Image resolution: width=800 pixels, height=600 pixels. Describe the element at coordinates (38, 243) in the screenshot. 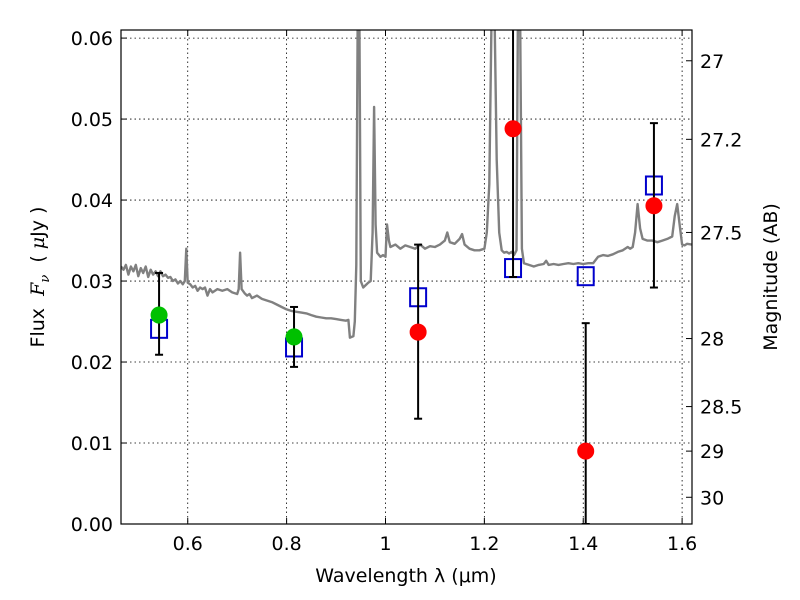

I see `y-label-mu: μ` at that location.